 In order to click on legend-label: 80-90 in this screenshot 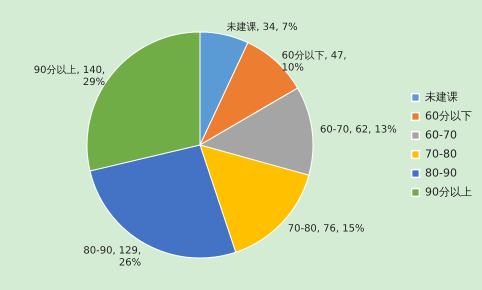, I will do `click(441, 173)`.